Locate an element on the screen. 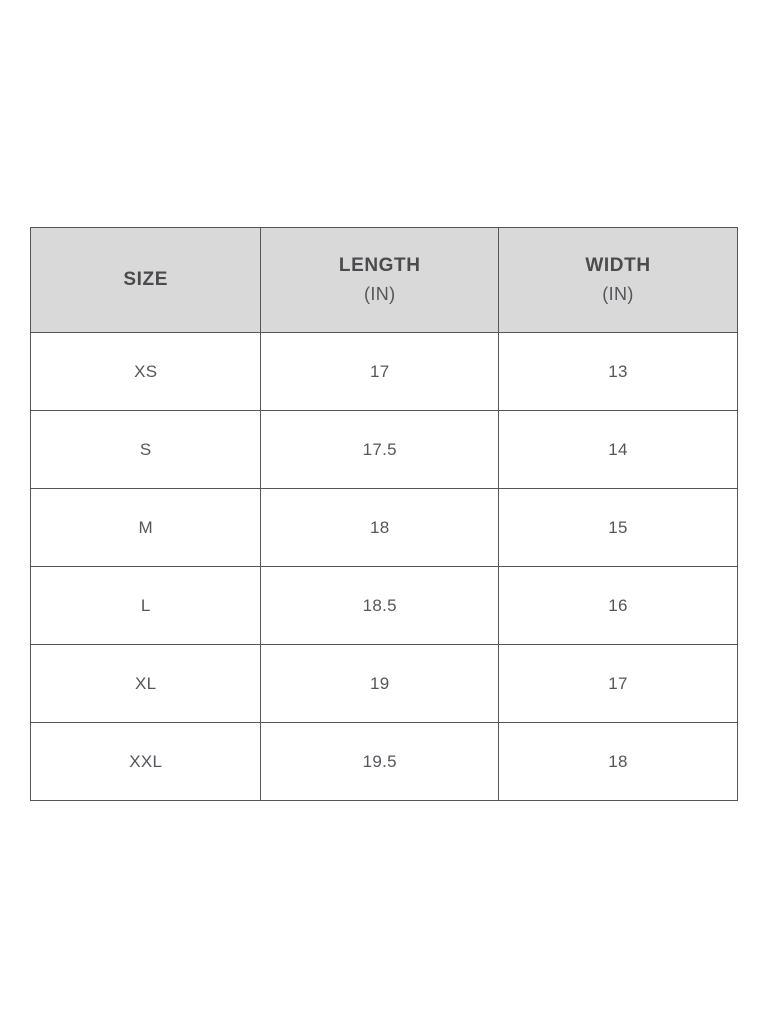  header-cell-length: LENGTH (IN) is located at coordinates (380, 280).